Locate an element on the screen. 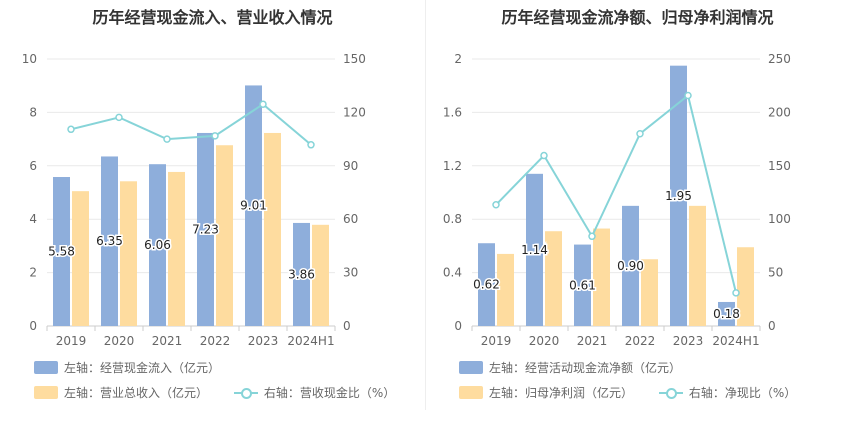  bar-value-label: 0.18 is located at coordinates (726, 314).